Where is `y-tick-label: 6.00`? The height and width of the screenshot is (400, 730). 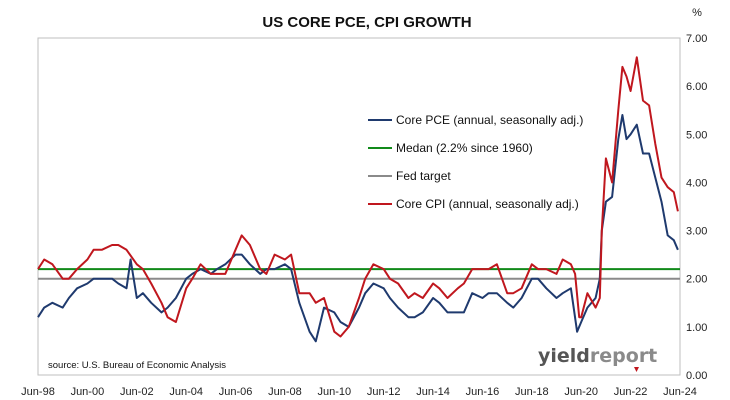 y-tick-label: 6.00 is located at coordinates (696, 87).